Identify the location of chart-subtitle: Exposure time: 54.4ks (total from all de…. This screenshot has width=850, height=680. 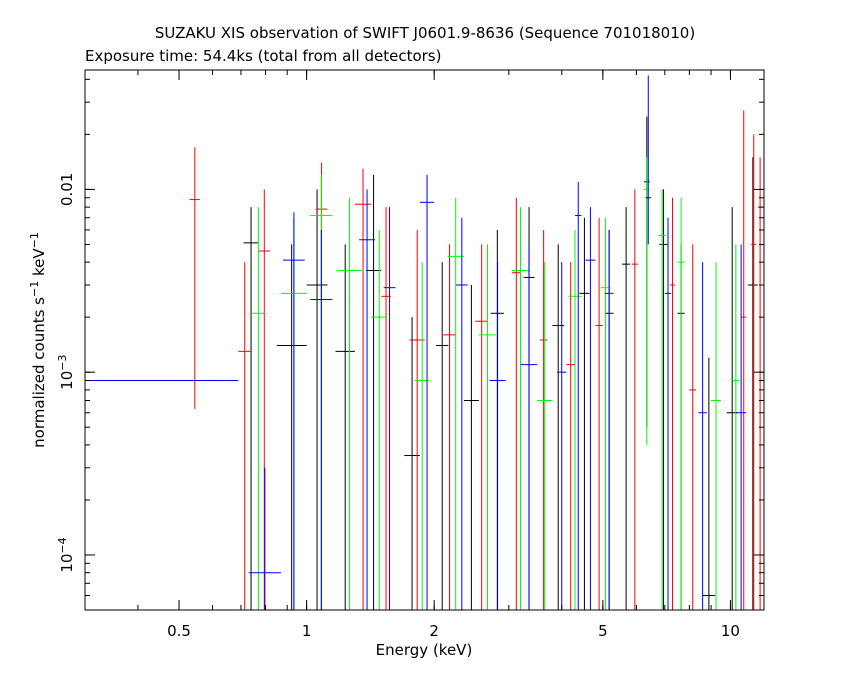
(263, 56).